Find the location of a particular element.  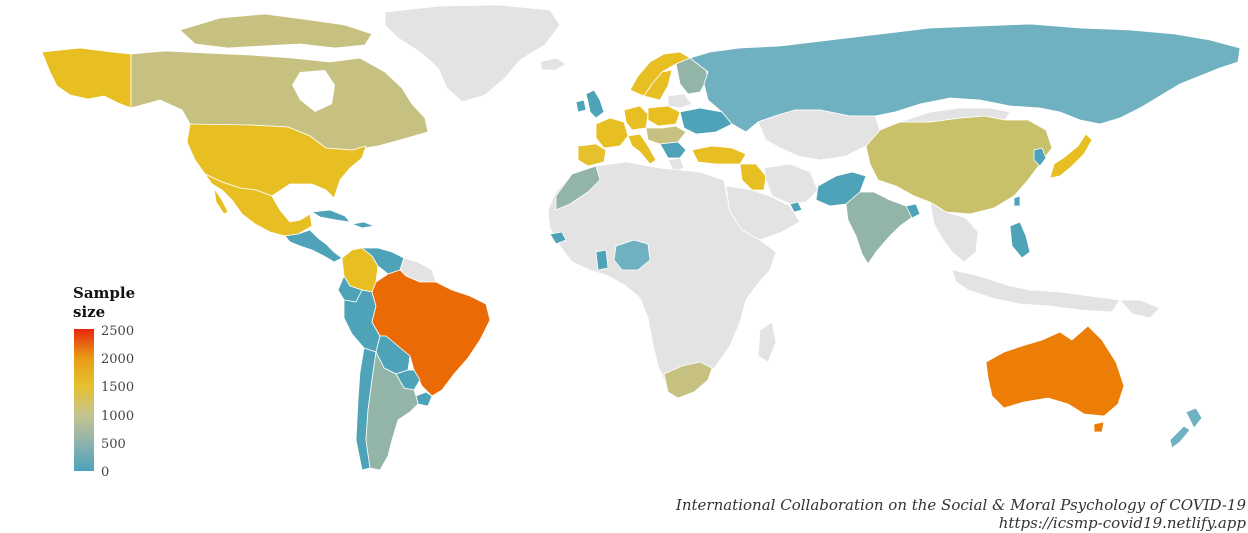

region-sweden is located at coordinates (658, 85).